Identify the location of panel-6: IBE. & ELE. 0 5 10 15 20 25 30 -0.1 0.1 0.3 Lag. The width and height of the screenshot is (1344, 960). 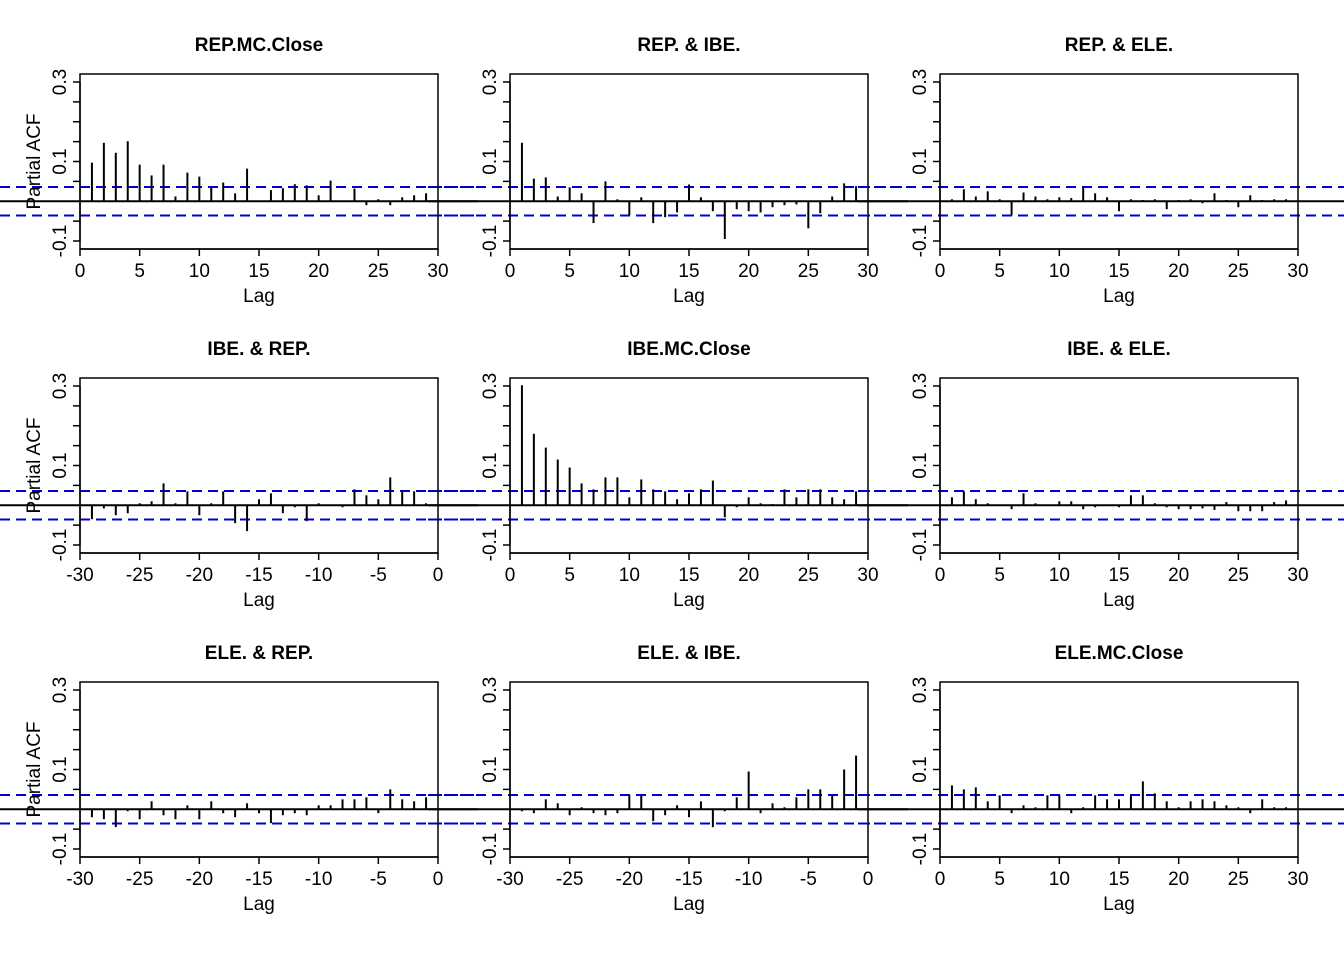
(1101, 475).